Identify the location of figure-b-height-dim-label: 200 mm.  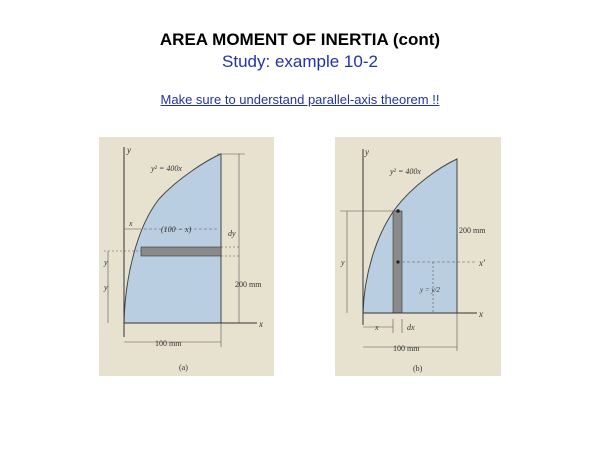
(472, 230).